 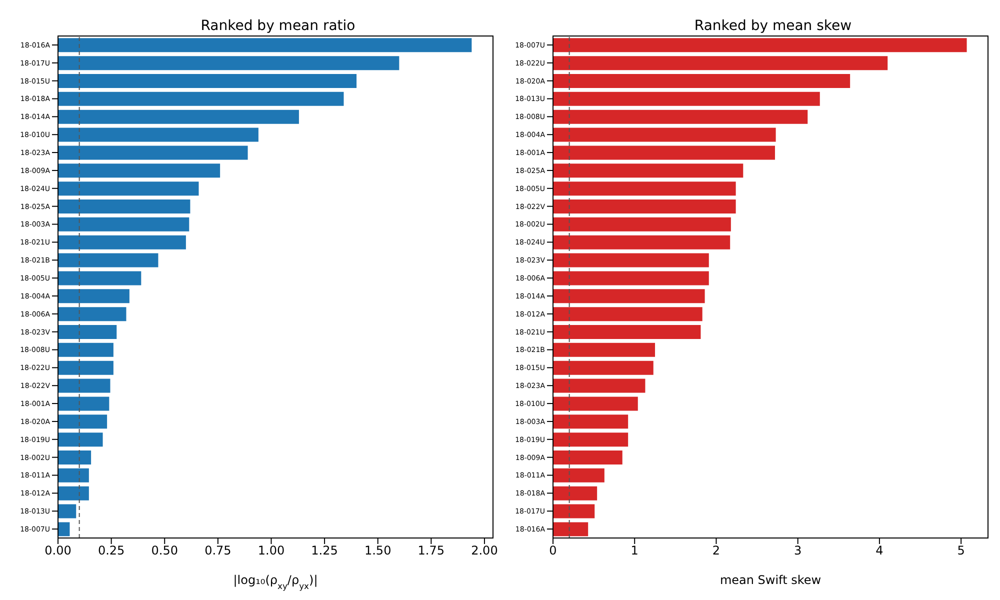 I want to click on x-axis-title: |log₁₀(ρ$_{xy}$/ρ$_{yx}$)|, so click(x=275, y=582).